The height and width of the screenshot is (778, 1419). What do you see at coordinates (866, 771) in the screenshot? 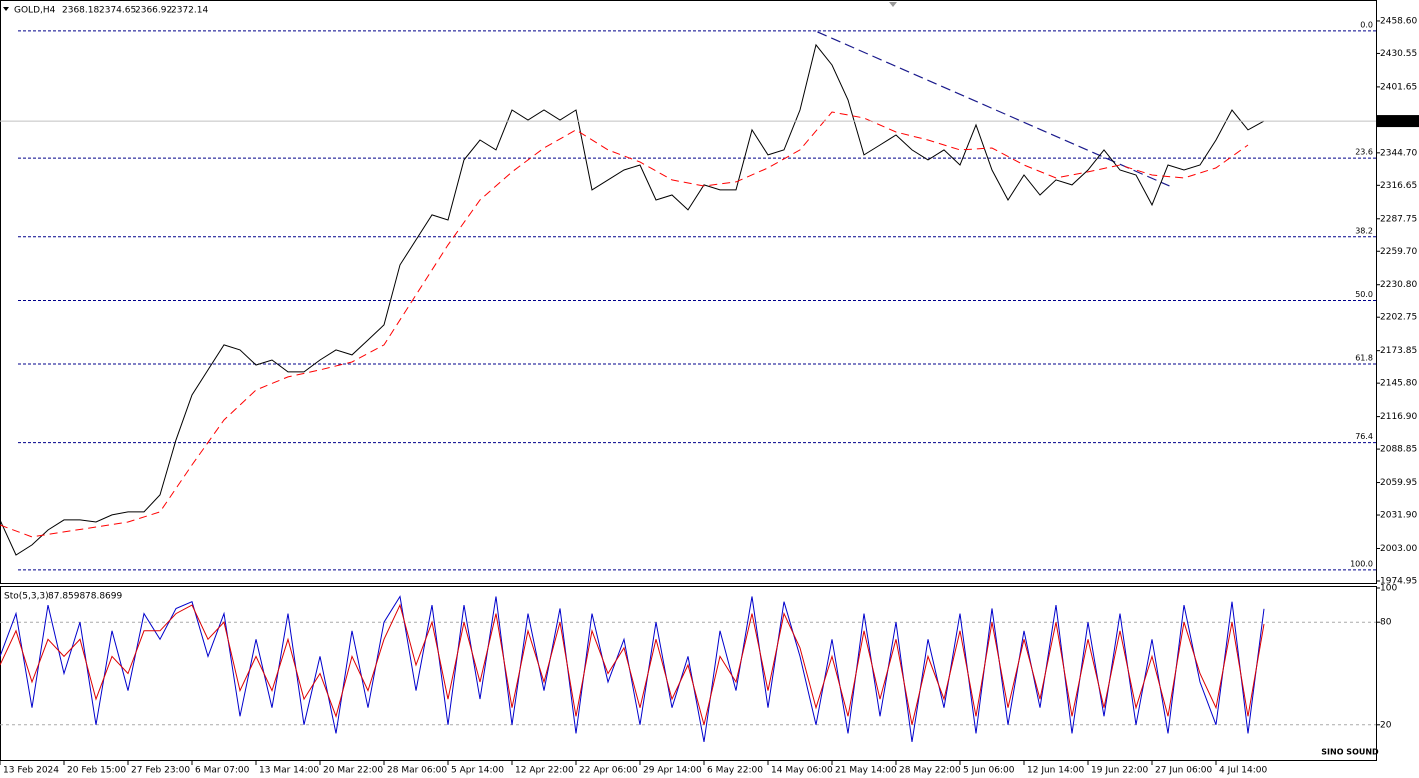
I see `x-tick-label: 21 May 14:00` at bounding box center [866, 771].